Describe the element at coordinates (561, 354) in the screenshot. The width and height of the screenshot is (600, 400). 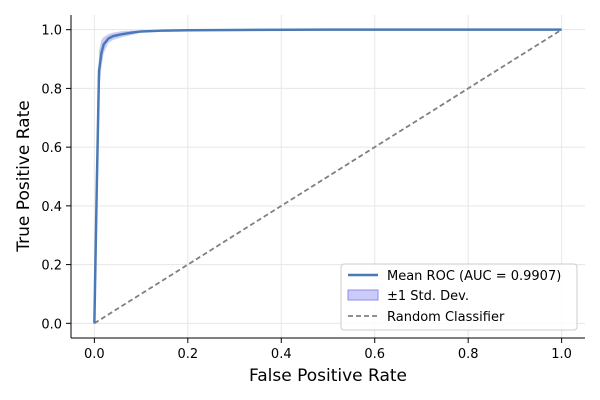
I see `x-tick-label: 1.0` at that location.